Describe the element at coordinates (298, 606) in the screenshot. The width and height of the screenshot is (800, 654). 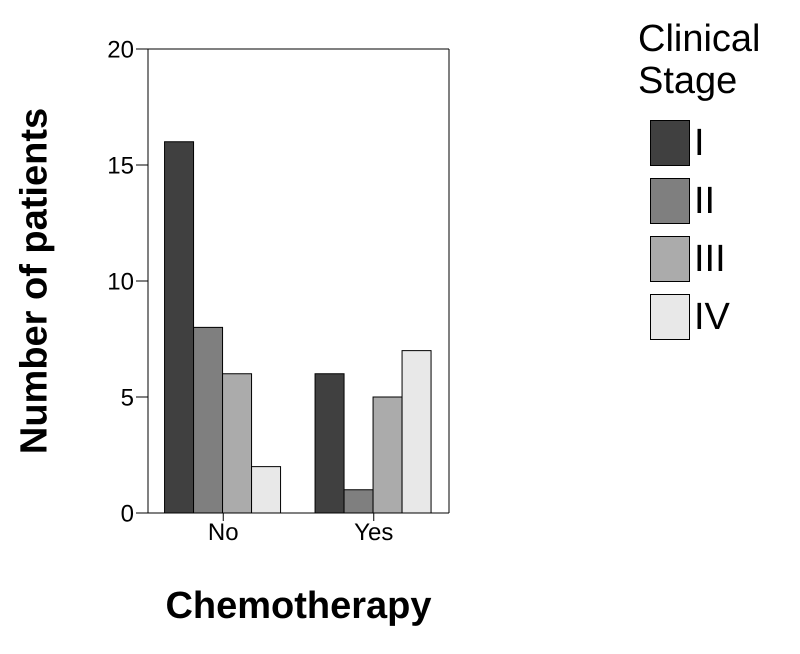
I see `x-axis-title: Chemotherapy` at that location.